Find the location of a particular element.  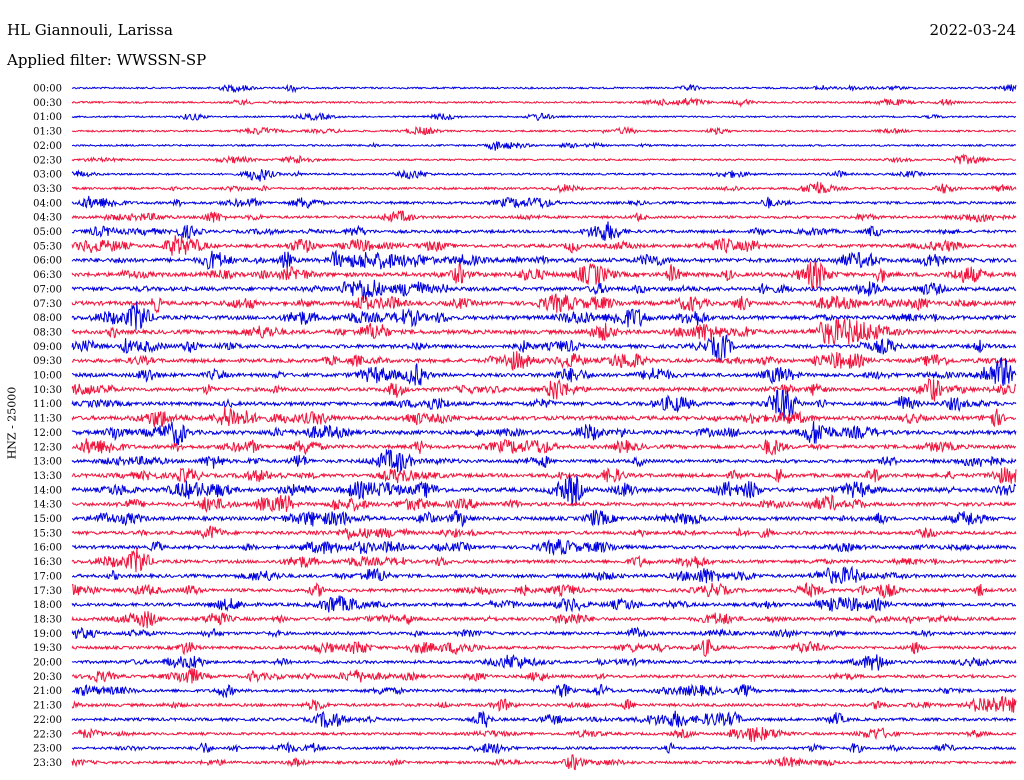

y-tick-label: 03:00 is located at coordinates (47, 175).